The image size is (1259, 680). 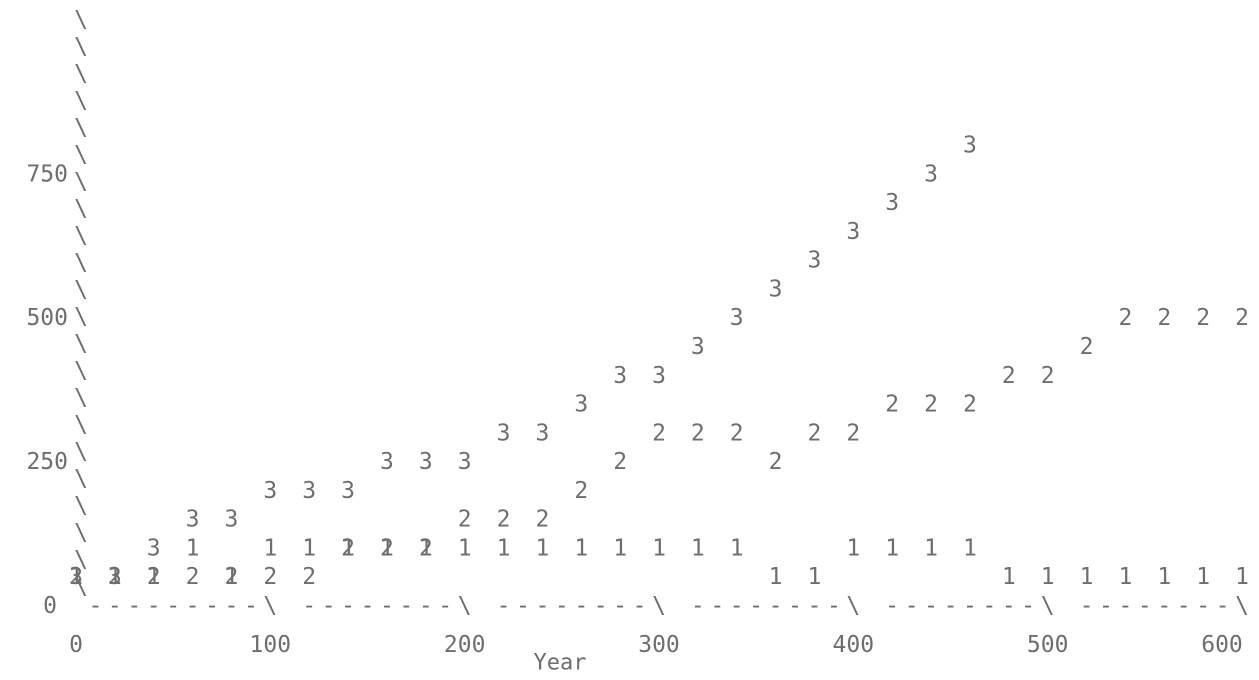 What do you see at coordinates (76, 645) in the screenshot?
I see `x-tick-label: 0` at bounding box center [76, 645].